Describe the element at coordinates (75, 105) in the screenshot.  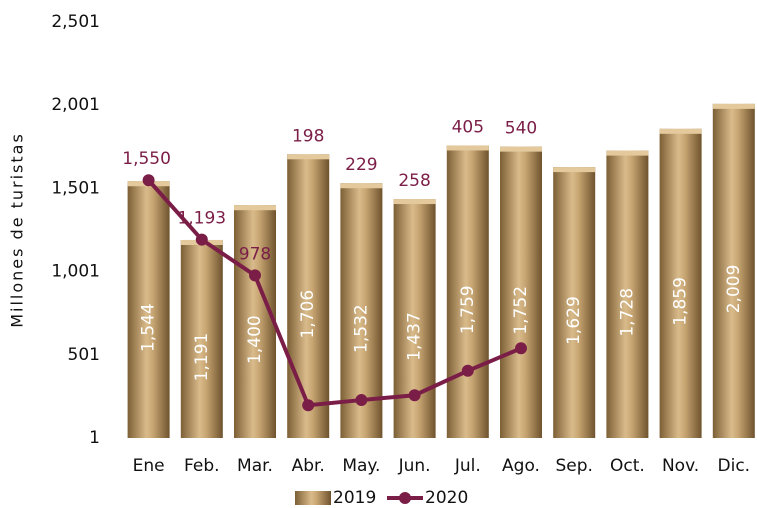
I see `y-tick-label: 2,001` at that location.